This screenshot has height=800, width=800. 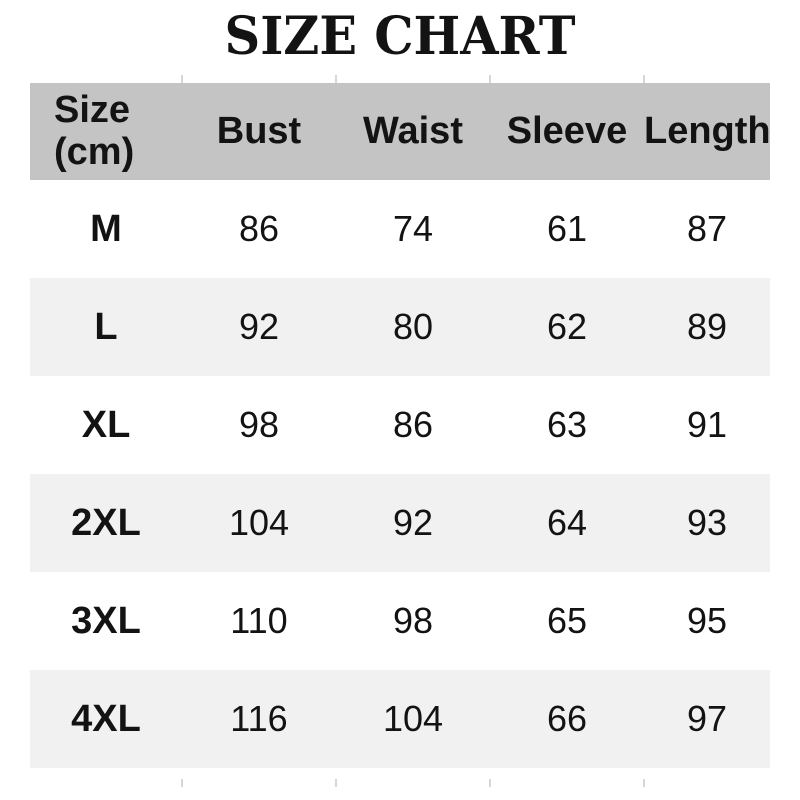 What do you see at coordinates (413, 718) in the screenshot?
I see `waist-value: 104` at bounding box center [413, 718].